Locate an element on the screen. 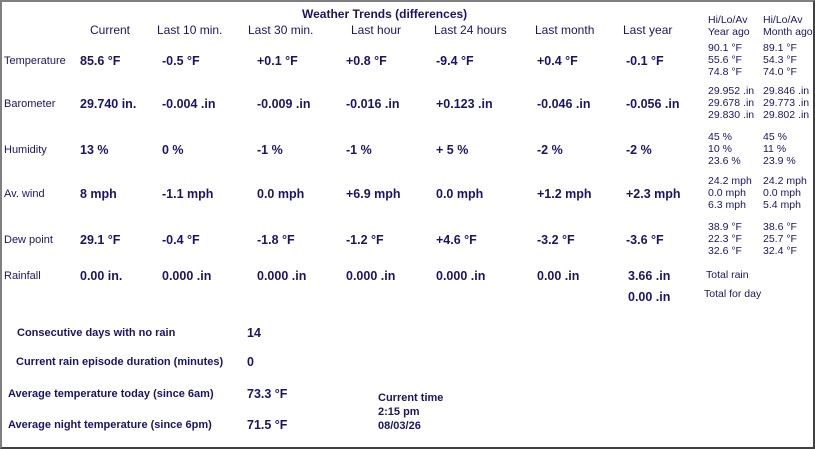 Image resolution: width=815 pixels, height=449 pixels. month-ago: 5.4 mph is located at coordinates (782, 205).